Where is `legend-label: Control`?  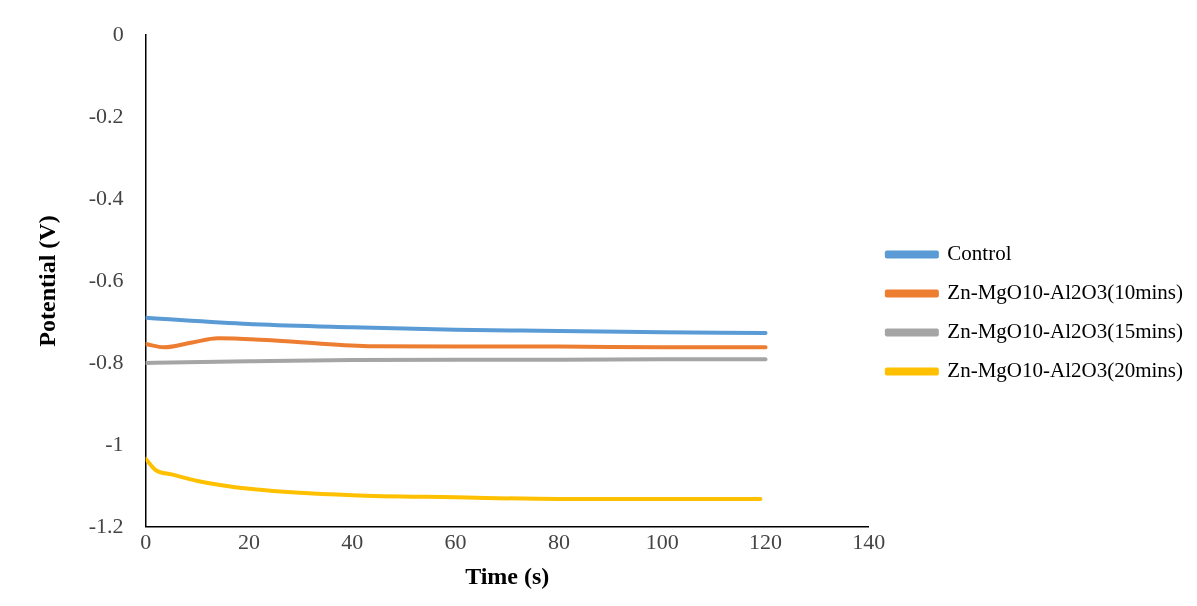
legend-label: Control is located at coordinates (979, 253).